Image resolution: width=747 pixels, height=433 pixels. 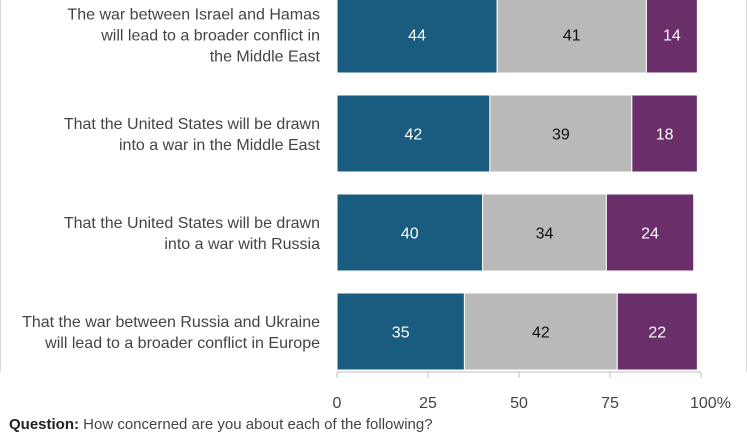 What do you see at coordinates (610, 403) in the screenshot?
I see `x-tick-label: 75` at bounding box center [610, 403].